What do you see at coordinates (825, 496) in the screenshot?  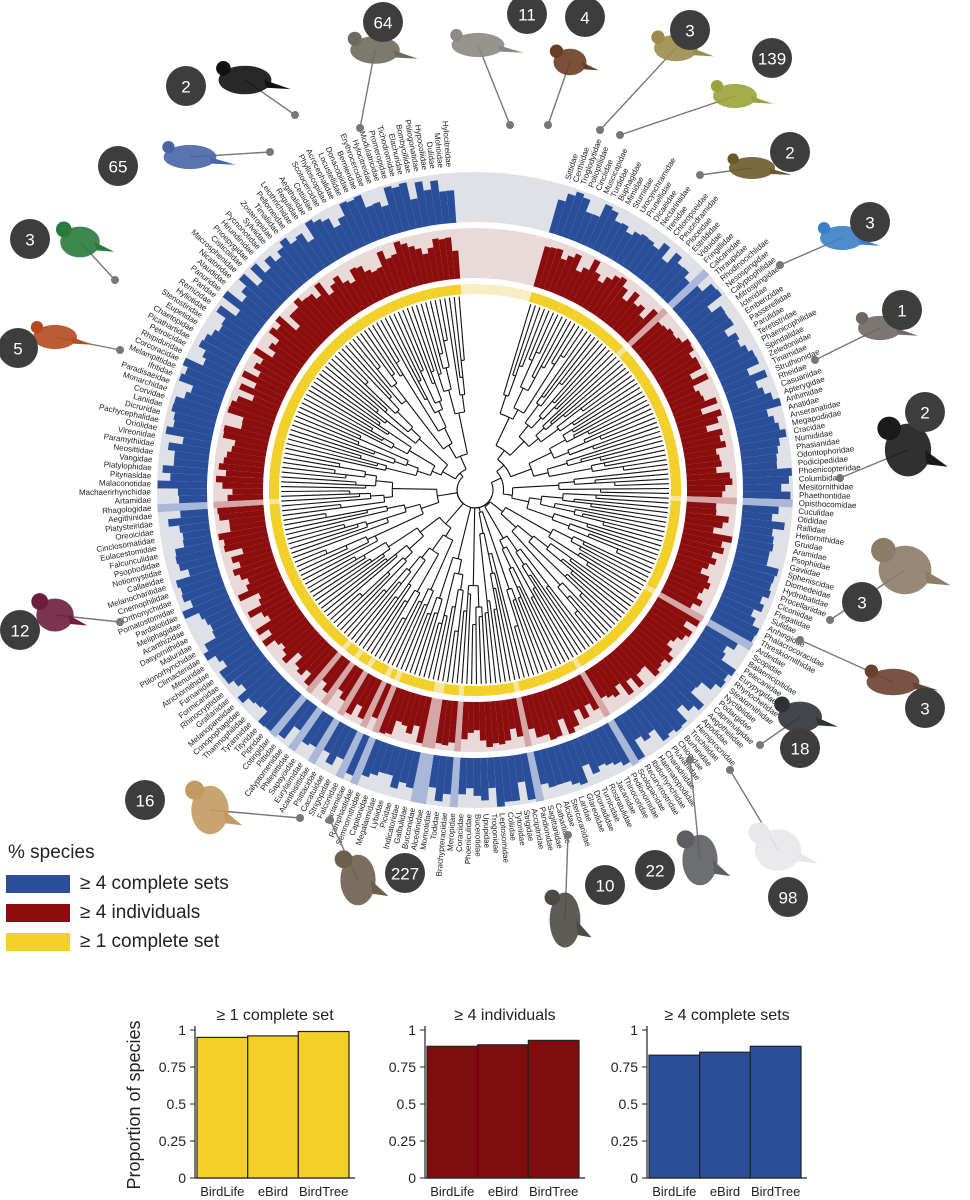 I see `family-label: Phaethontidae` at bounding box center [825, 496].